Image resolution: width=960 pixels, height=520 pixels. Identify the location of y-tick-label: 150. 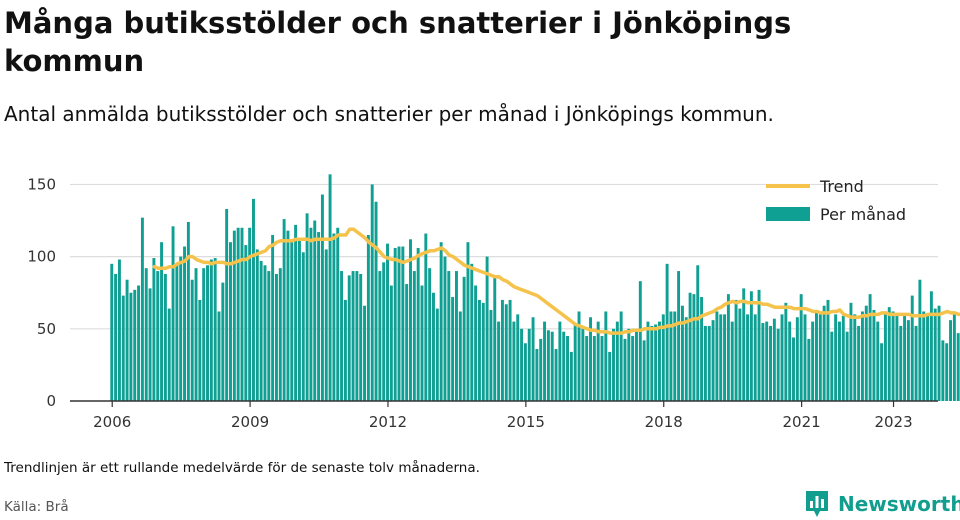
(41, 184).